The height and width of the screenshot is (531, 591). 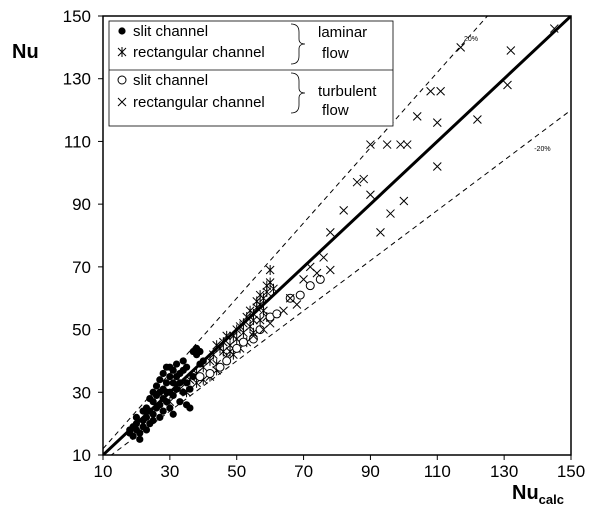 What do you see at coordinates (81, 392) in the screenshot?
I see `y-tick-label-1: 30` at bounding box center [81, 392].